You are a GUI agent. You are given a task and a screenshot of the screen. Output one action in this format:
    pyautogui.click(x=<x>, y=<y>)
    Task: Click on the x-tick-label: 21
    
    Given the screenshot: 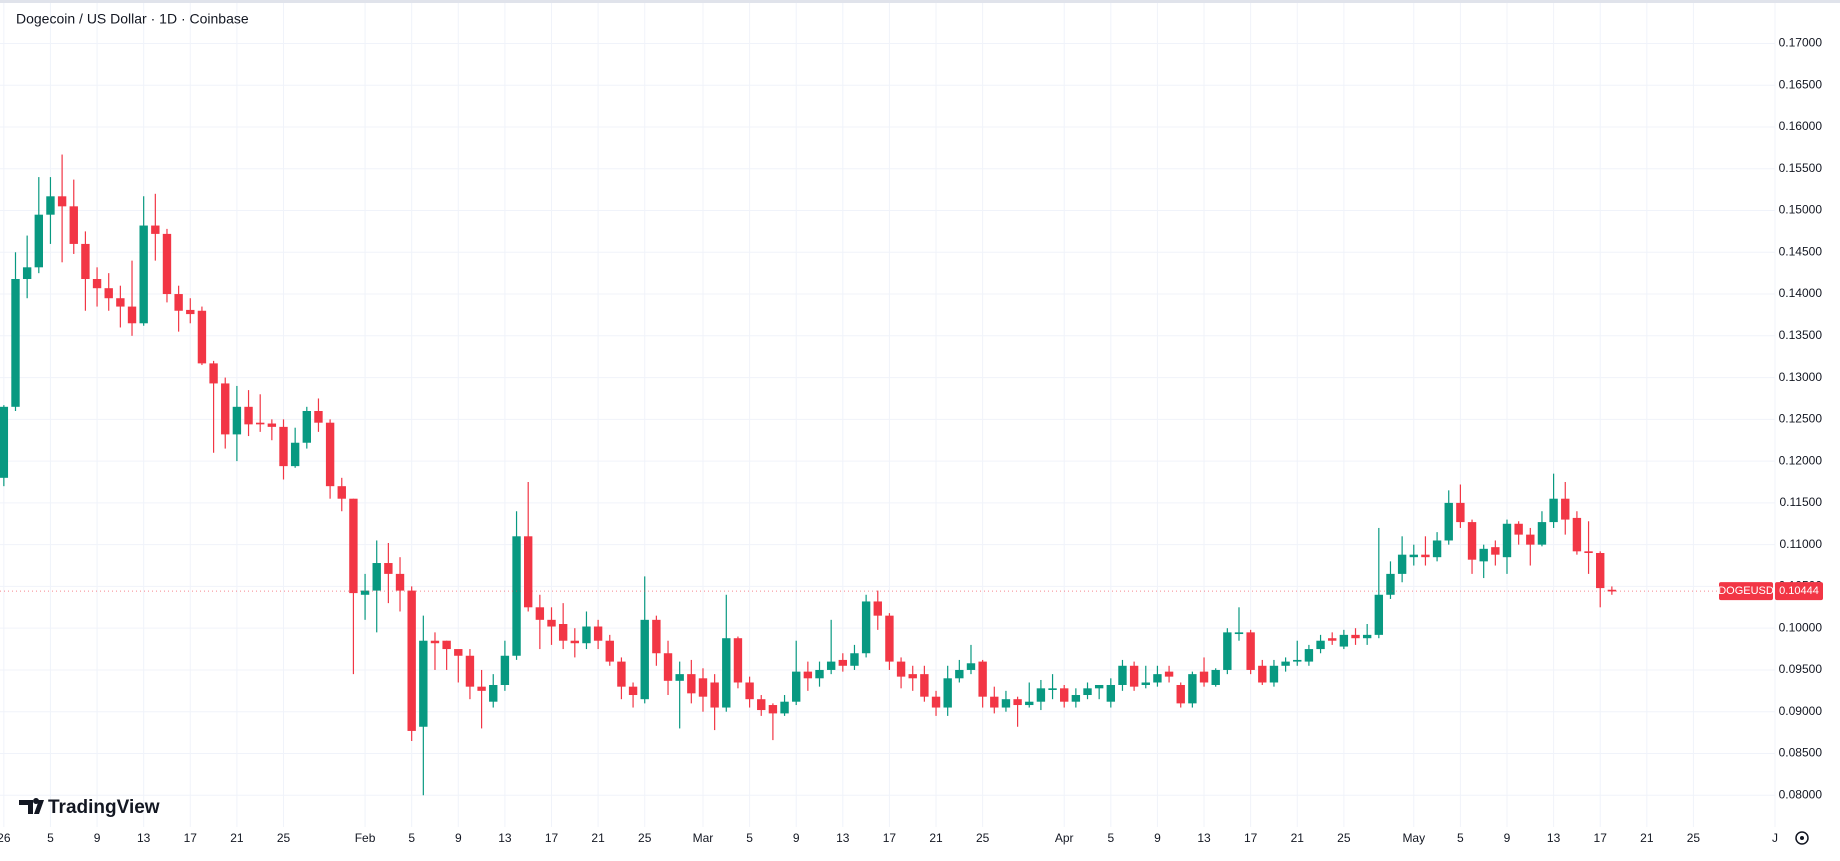 What is the action you would take?
    pyautogui.click(x=598, y=838)
    